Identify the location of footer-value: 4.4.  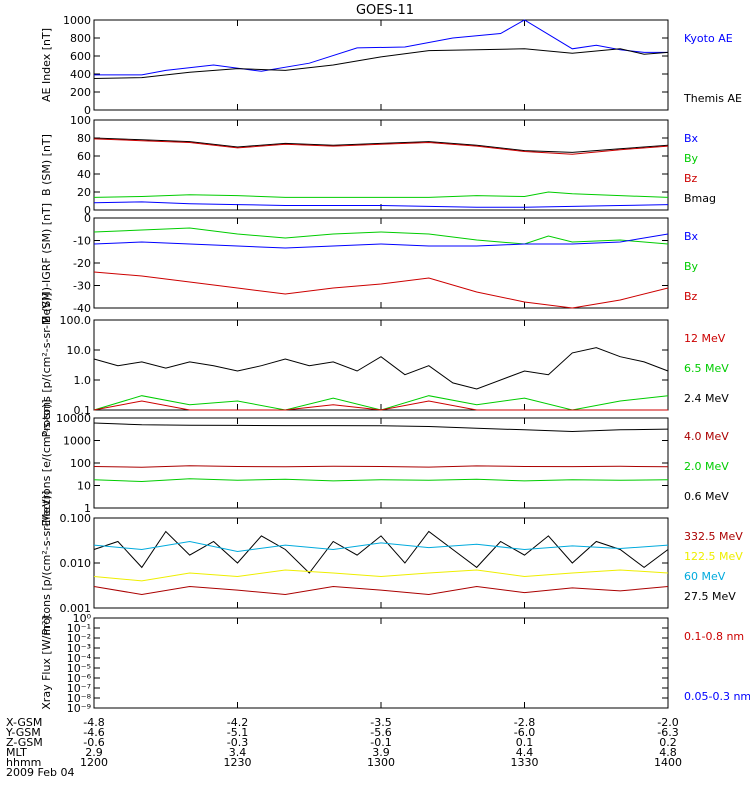
(525, 752).